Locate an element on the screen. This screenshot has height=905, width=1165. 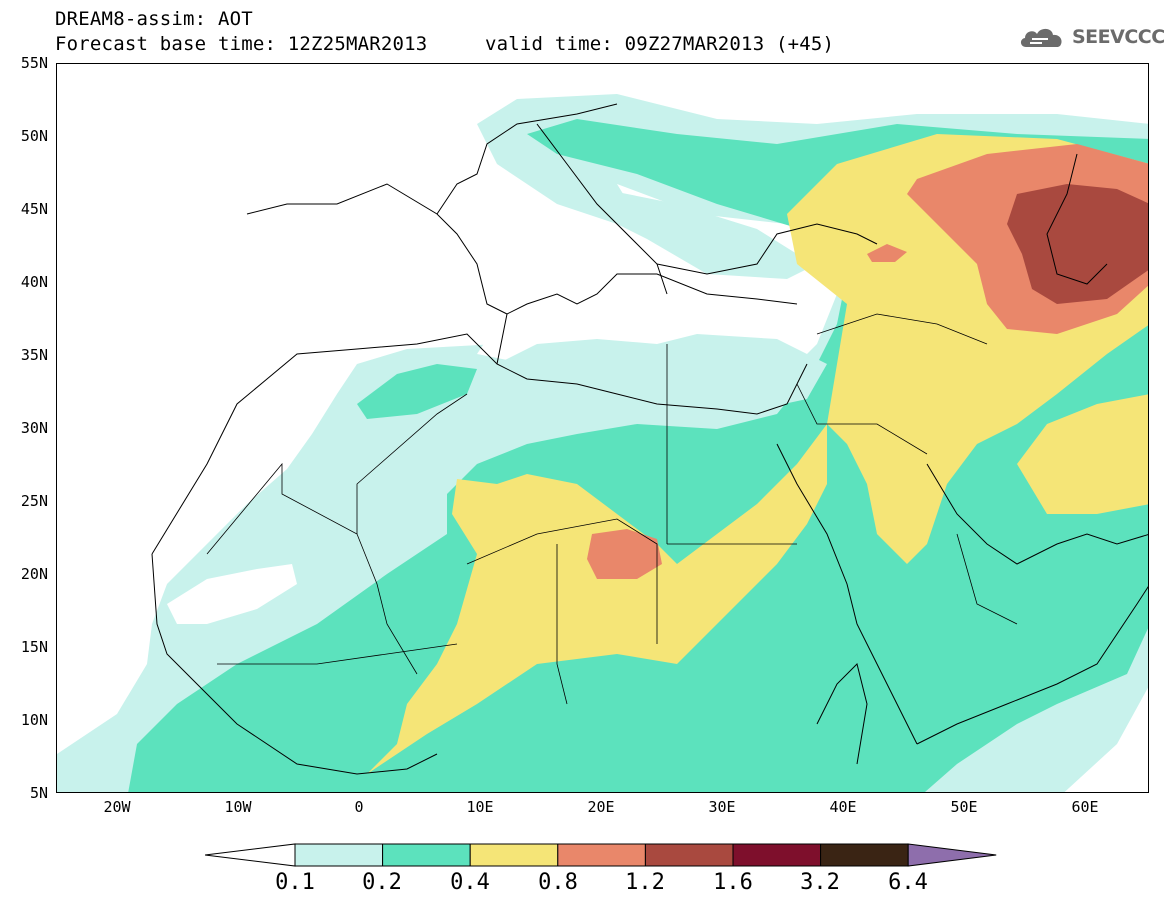
colorbar-label: 1.6 is located at coordinates (733, 882).